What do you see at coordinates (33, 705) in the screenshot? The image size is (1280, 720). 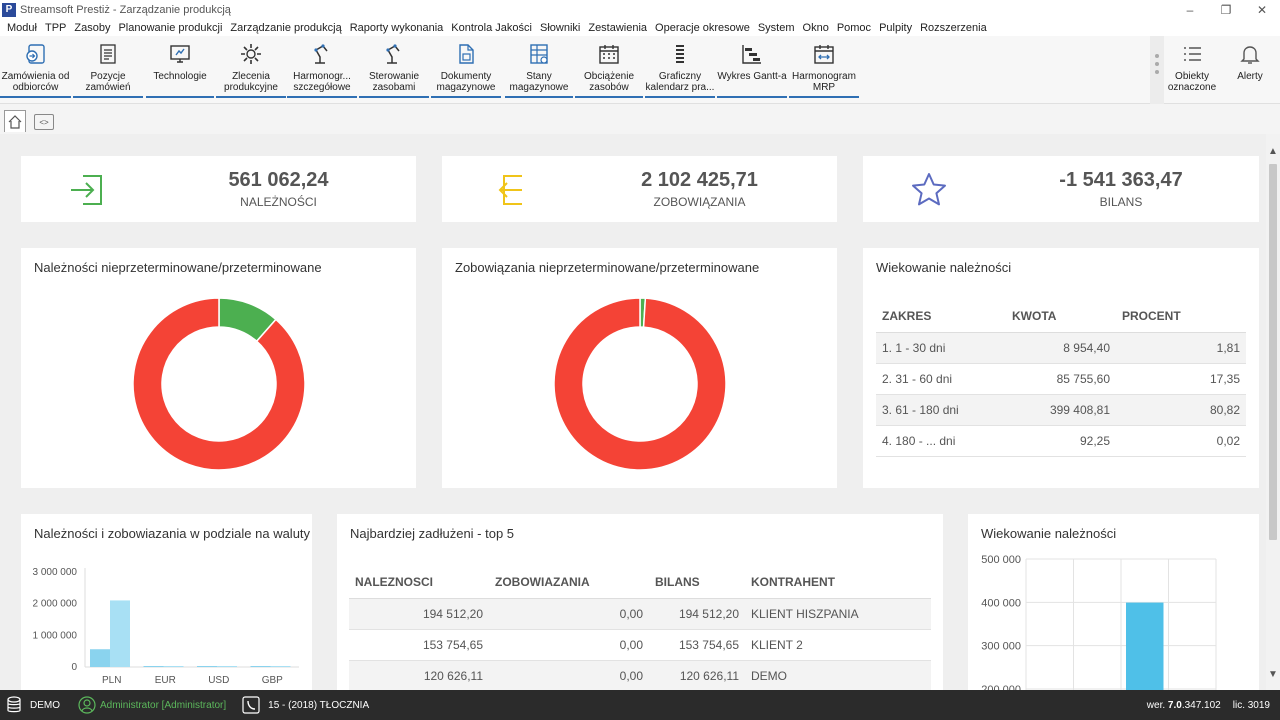 I see `database-status: DEMO` at bounding box center [33, 705].